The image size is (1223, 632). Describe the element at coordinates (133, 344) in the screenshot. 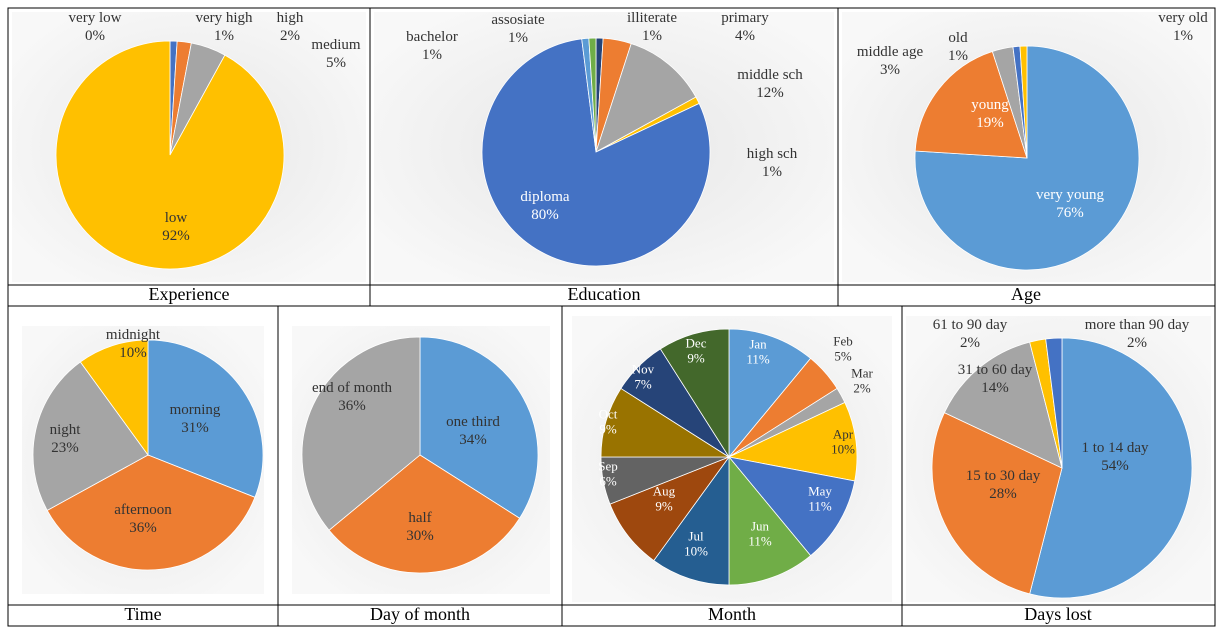

I see `slice-label: midnight 10%` at that location.